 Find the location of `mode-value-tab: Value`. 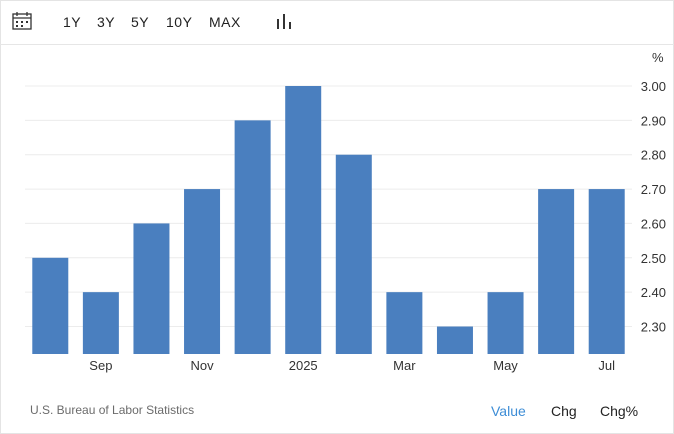

mode-value-tab: Value is located at coordinates (508, 411).